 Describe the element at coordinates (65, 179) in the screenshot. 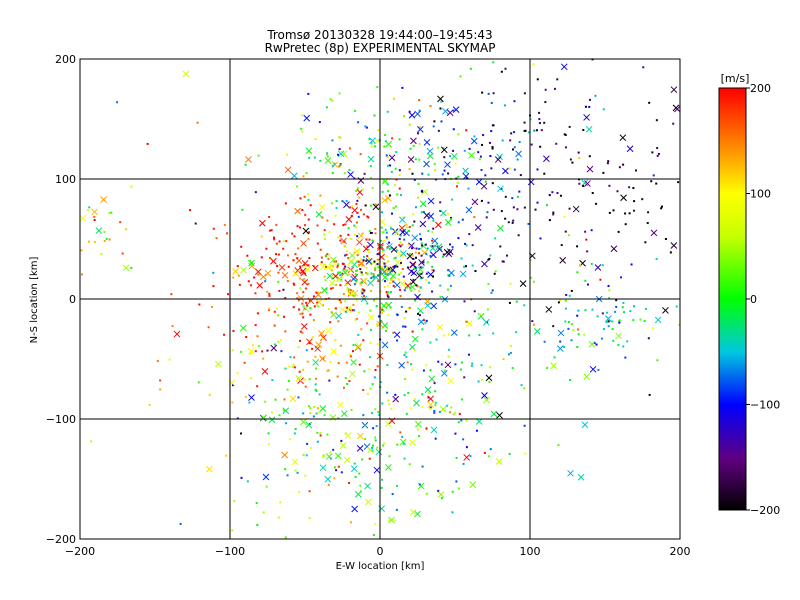

I see `y-tick-label: 100` at that location.